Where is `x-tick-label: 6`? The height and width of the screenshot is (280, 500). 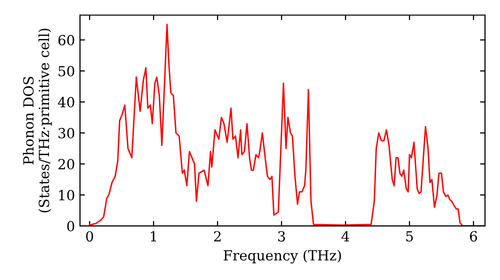 x-tick-label: 6 is located at coordinates (474, 236).